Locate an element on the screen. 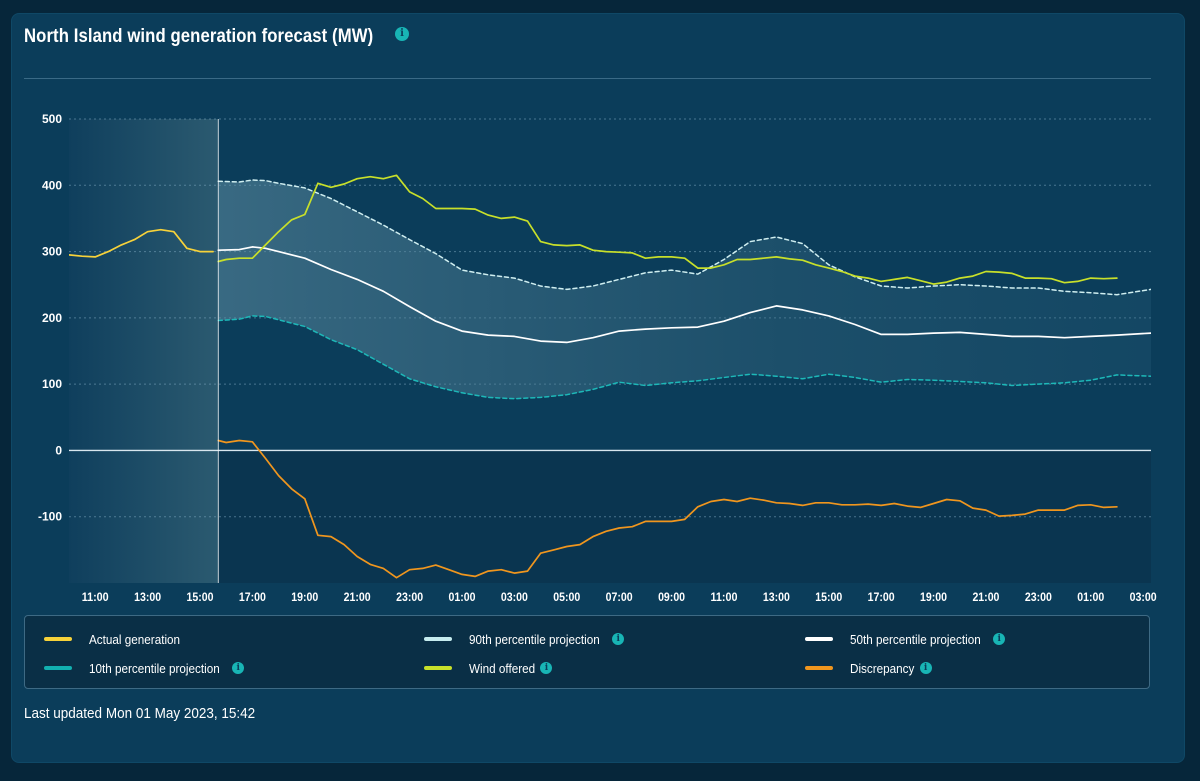  legend-label: Wind offered is located at coordinates (502, 668).